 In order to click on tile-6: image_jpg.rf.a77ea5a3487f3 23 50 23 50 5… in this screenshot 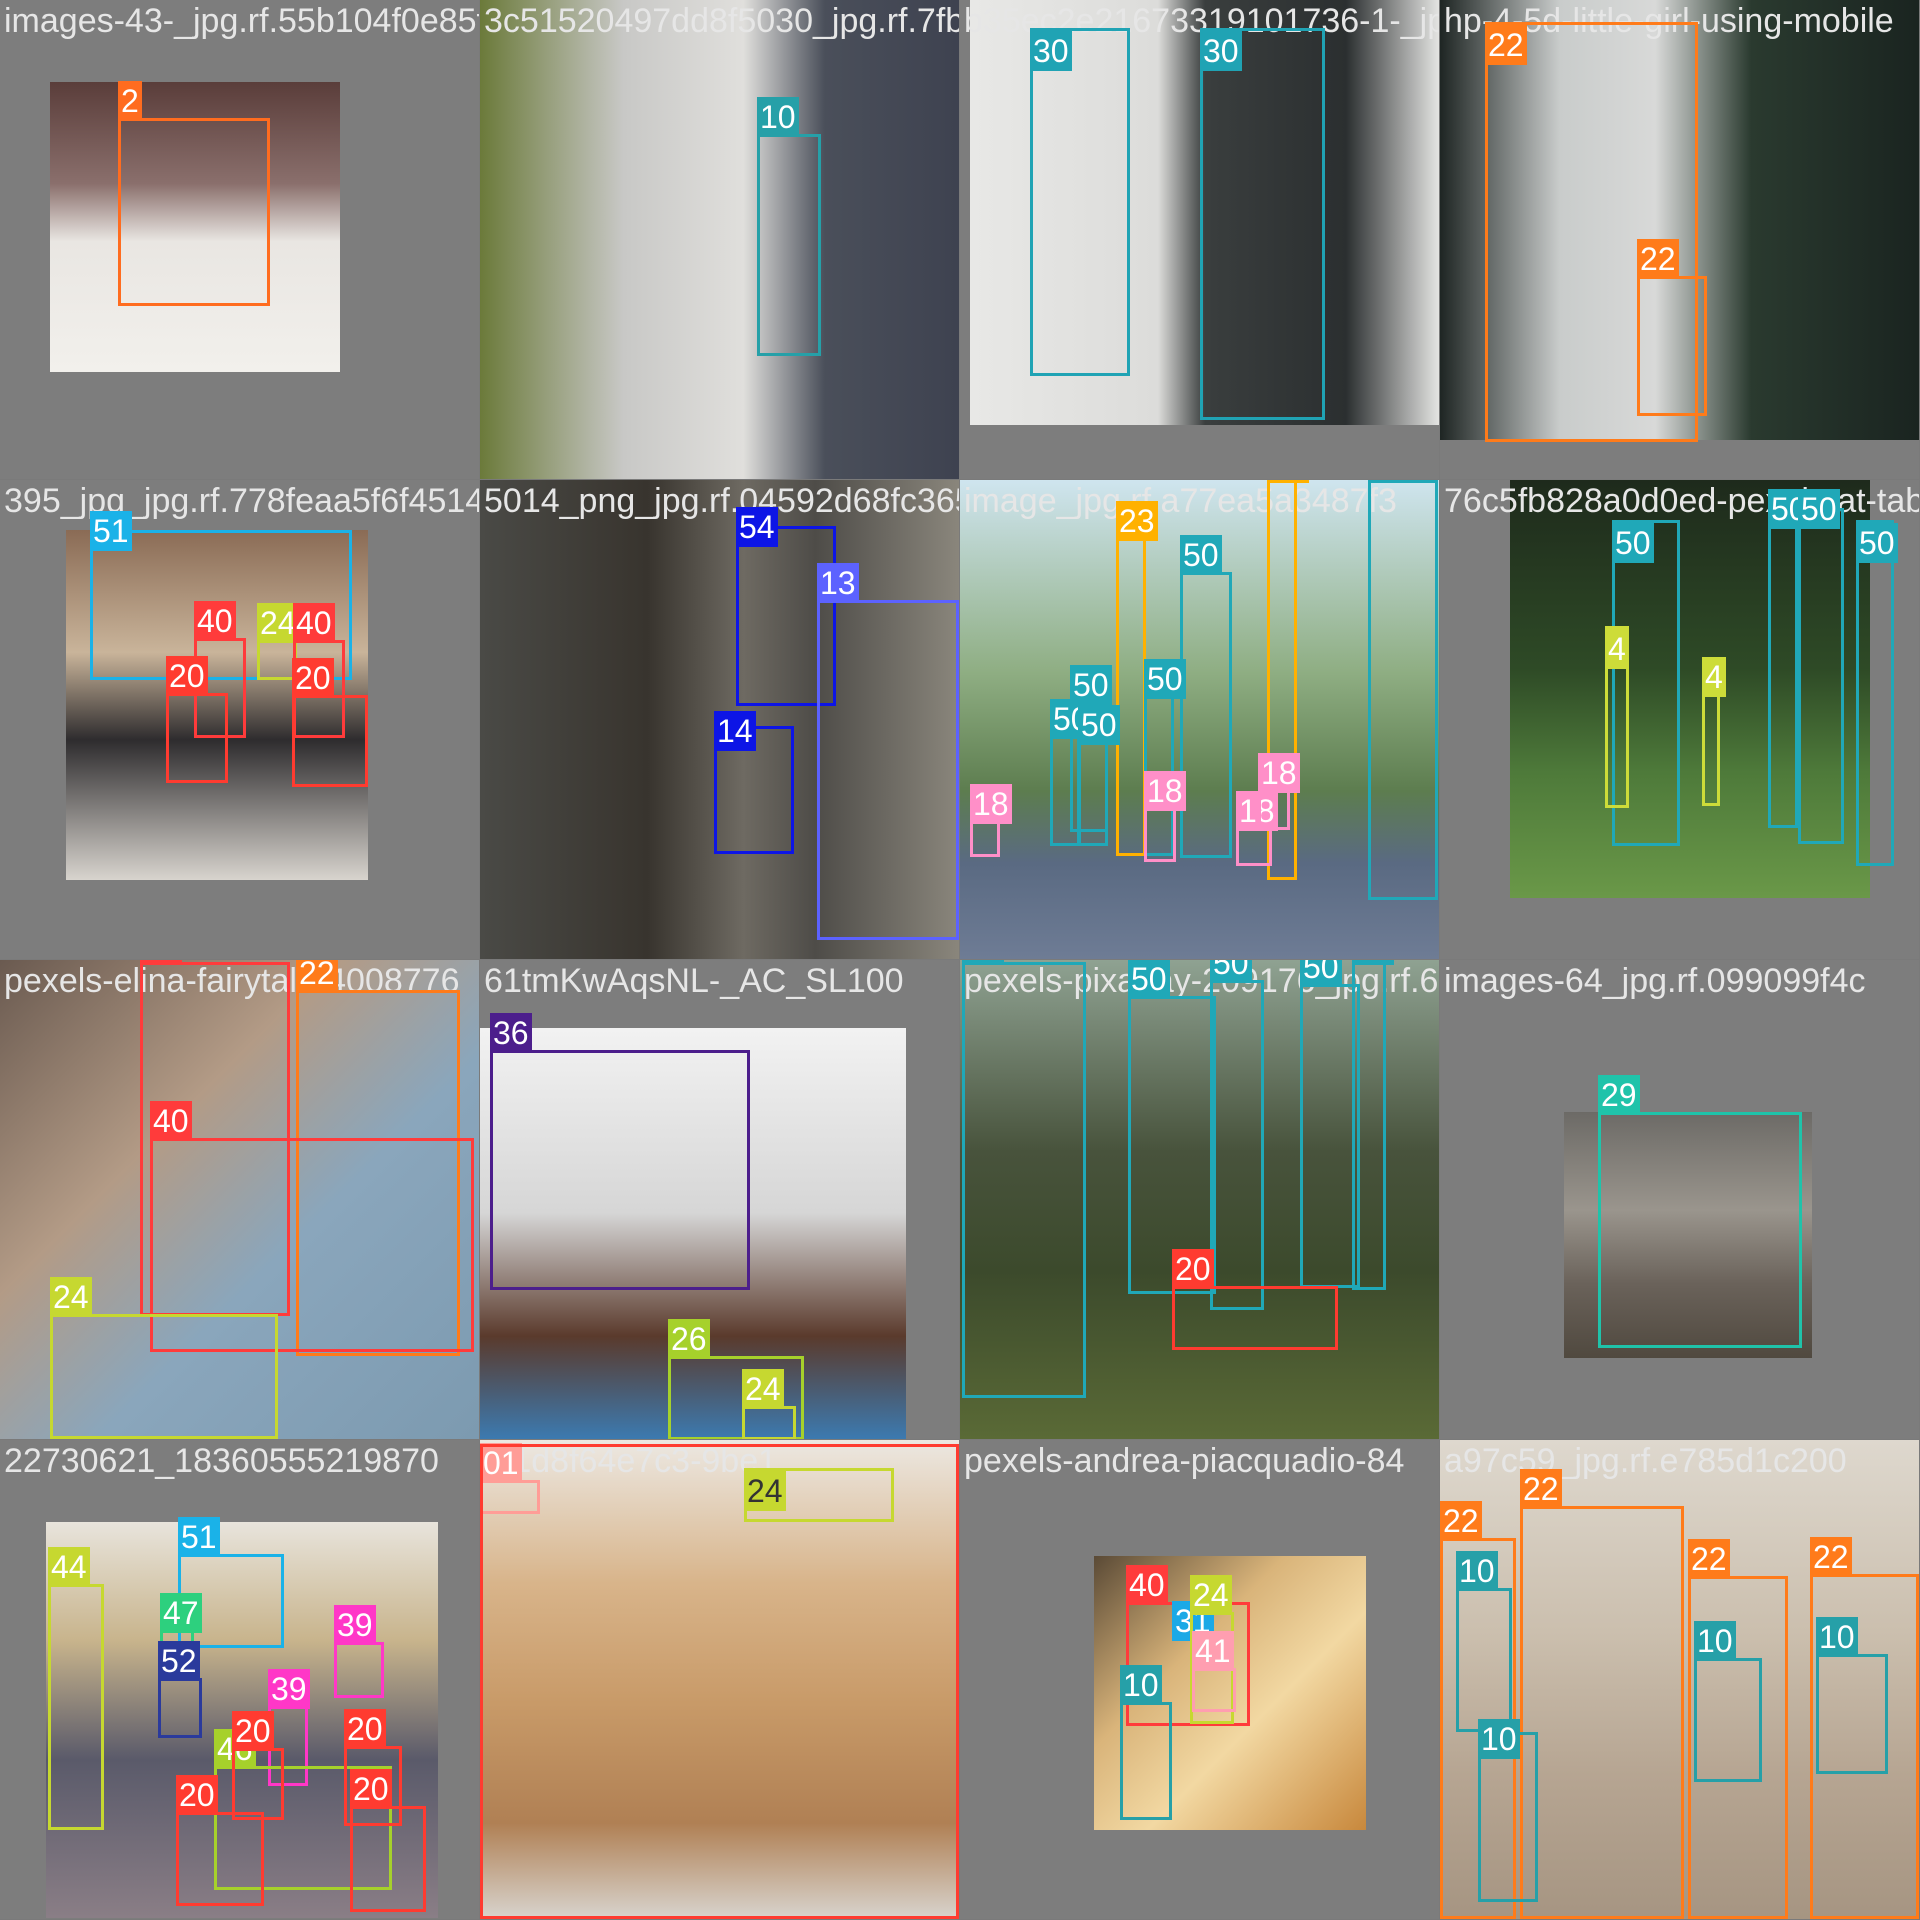, I will do `click(1199, 719)`.